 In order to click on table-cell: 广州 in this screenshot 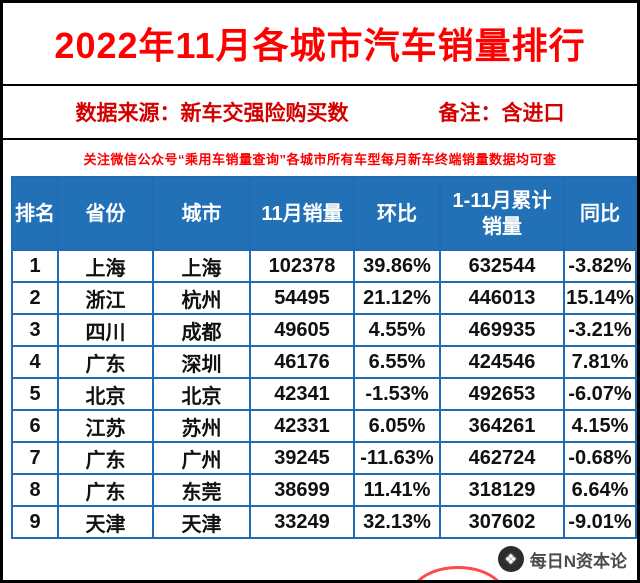, I will do `click(201, 458)`.